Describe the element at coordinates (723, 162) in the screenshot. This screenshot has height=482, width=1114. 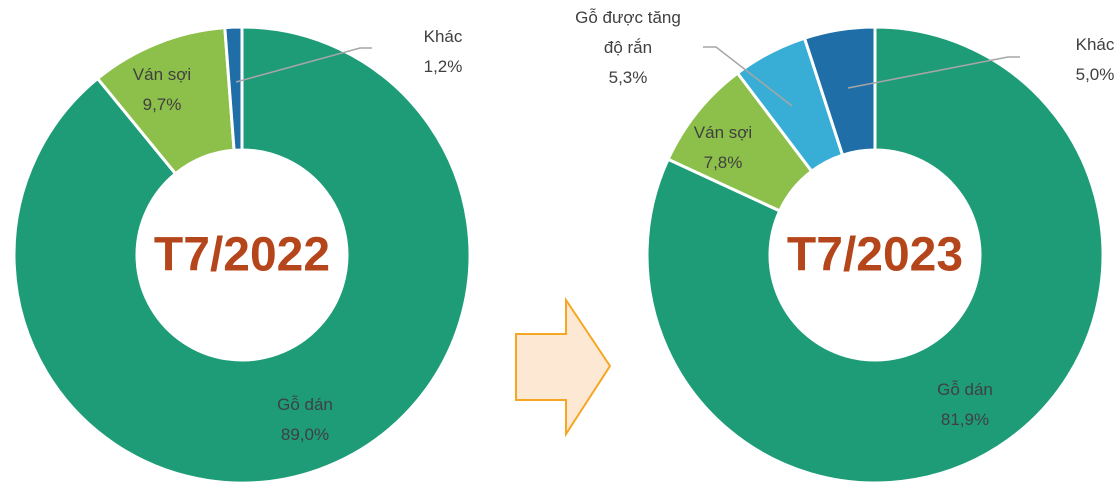
I see `value-label: 7,8%` at that location.